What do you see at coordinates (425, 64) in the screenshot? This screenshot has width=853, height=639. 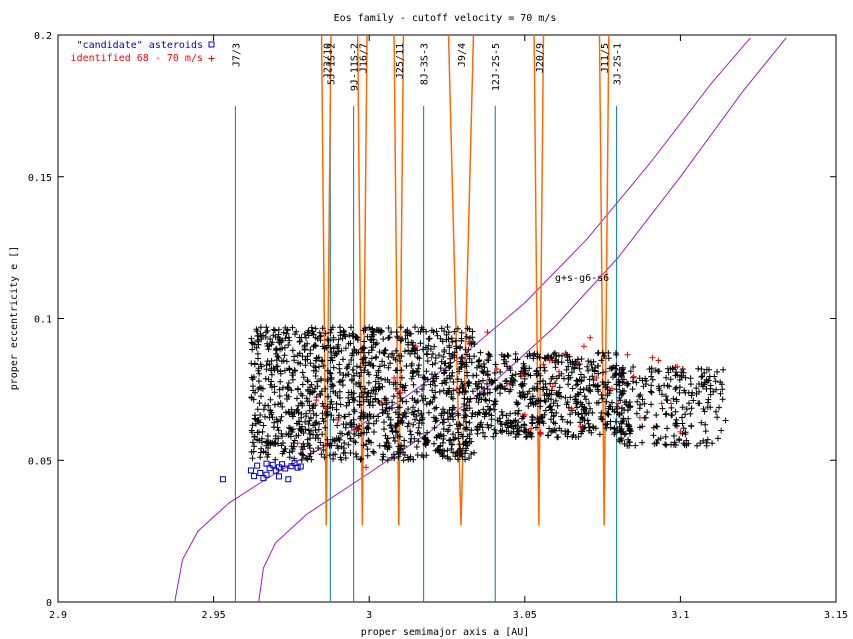 I see `resonance-label-8j-3s-3: 8J-3S-3` at bounding box center [425, 64].